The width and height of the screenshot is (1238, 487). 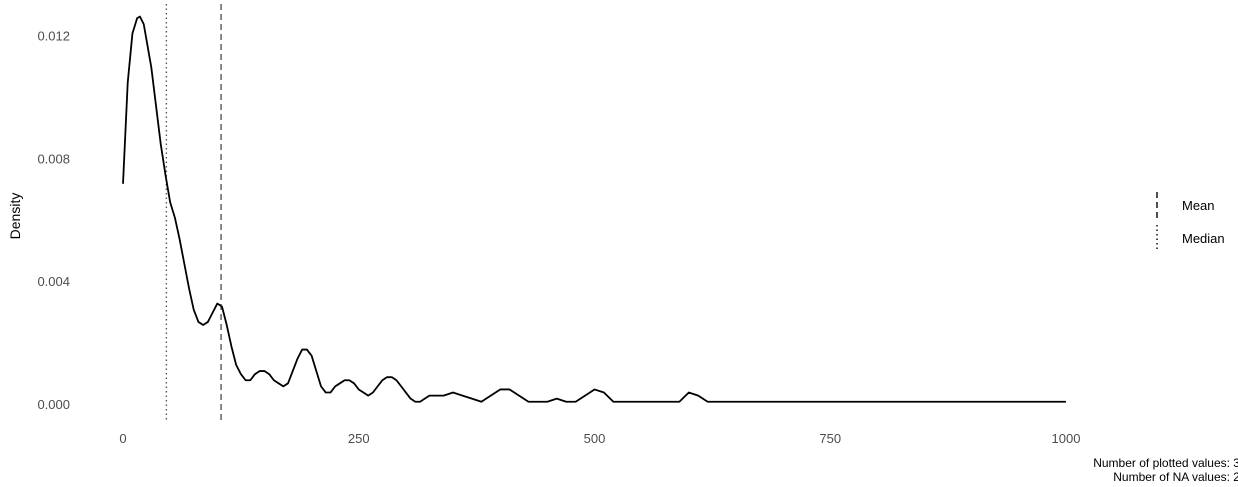 What do you see at coordinates (53, 36) in the screenshot?
I see `y-tick-label: 0.012` at bounding box center [53, 36].